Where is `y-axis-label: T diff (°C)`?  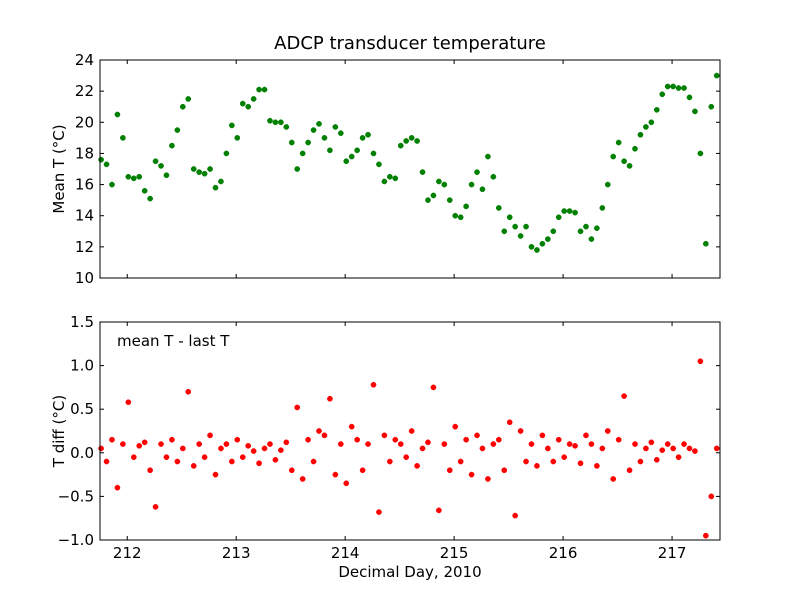
y-axis-label: T diff (°C) is located at coordinates (59, 431).